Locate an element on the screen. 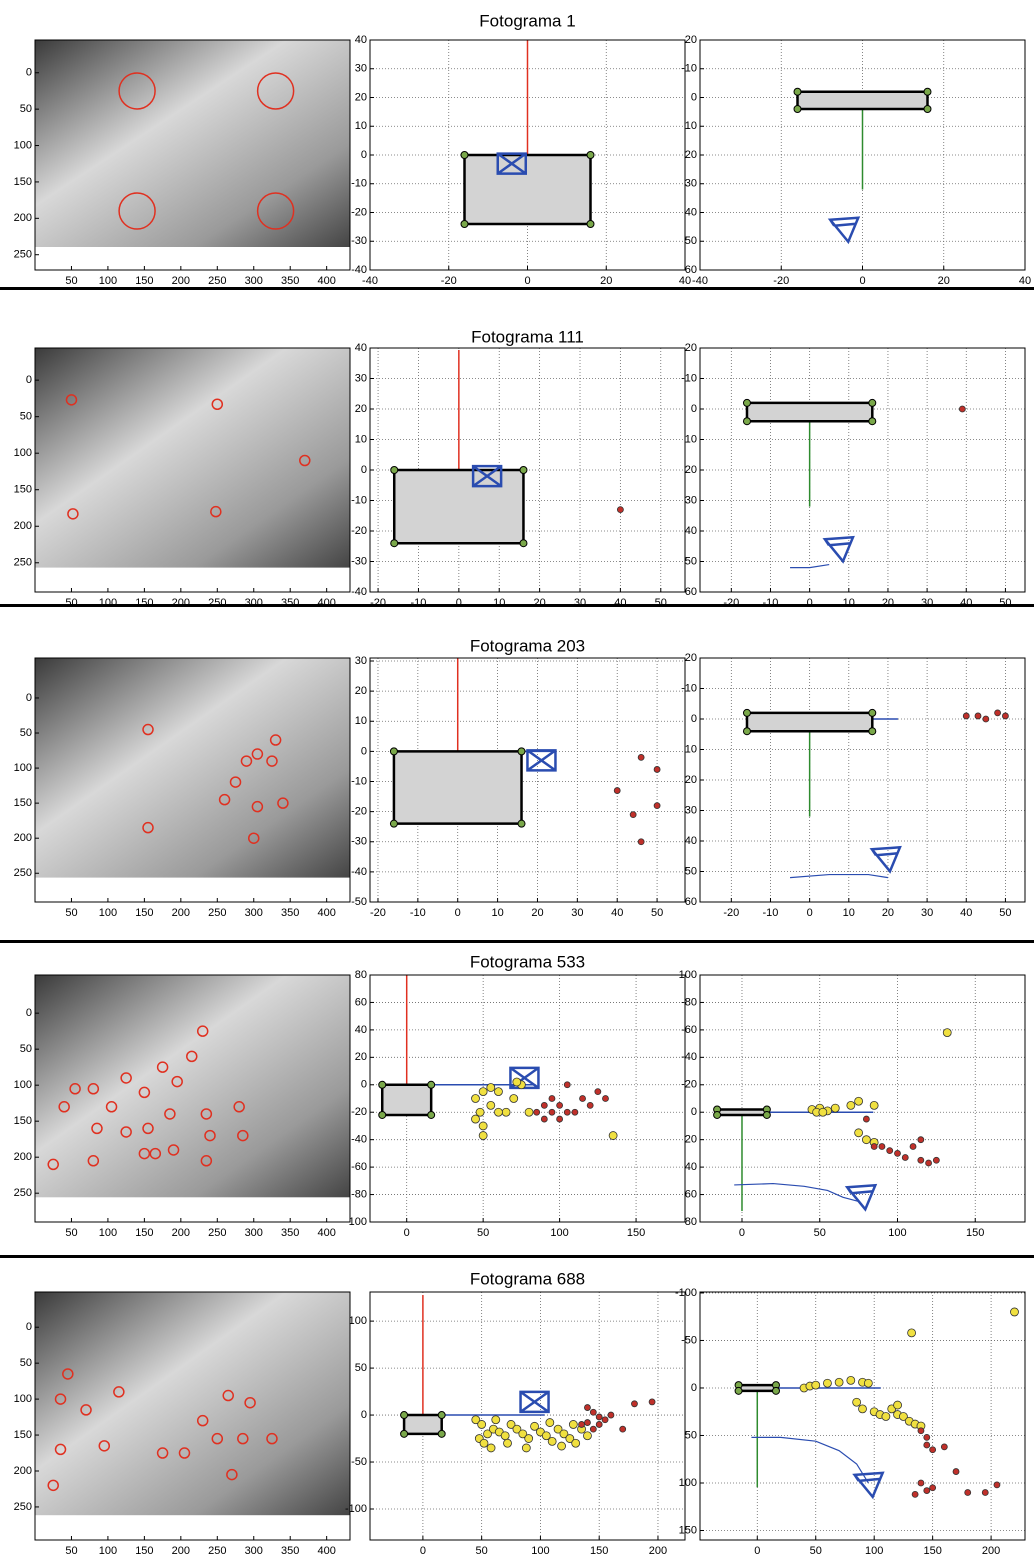 Image resolution: width=1034 pixels, height=1563 pixels. x-tick-label: 20 is located at coordinates (606, 281).